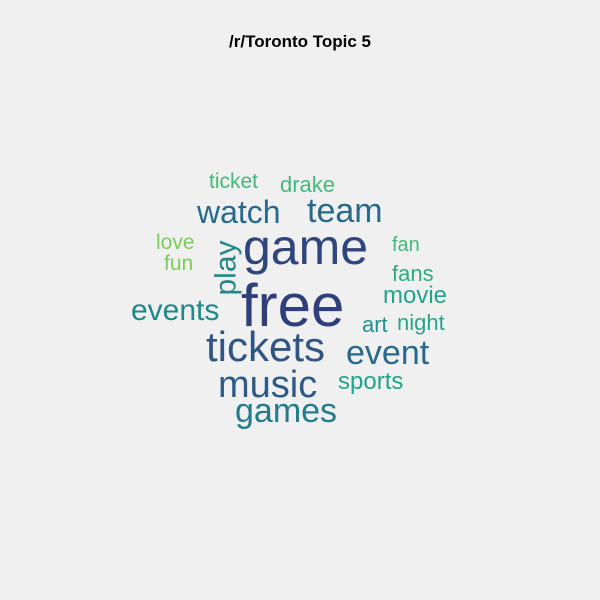 The width and height of the screenshot is (600, 600). What do you see at coordinates (234, 181) in the screenshot?
I see `word-ticket: ticket` at bounding box center [234, 181].